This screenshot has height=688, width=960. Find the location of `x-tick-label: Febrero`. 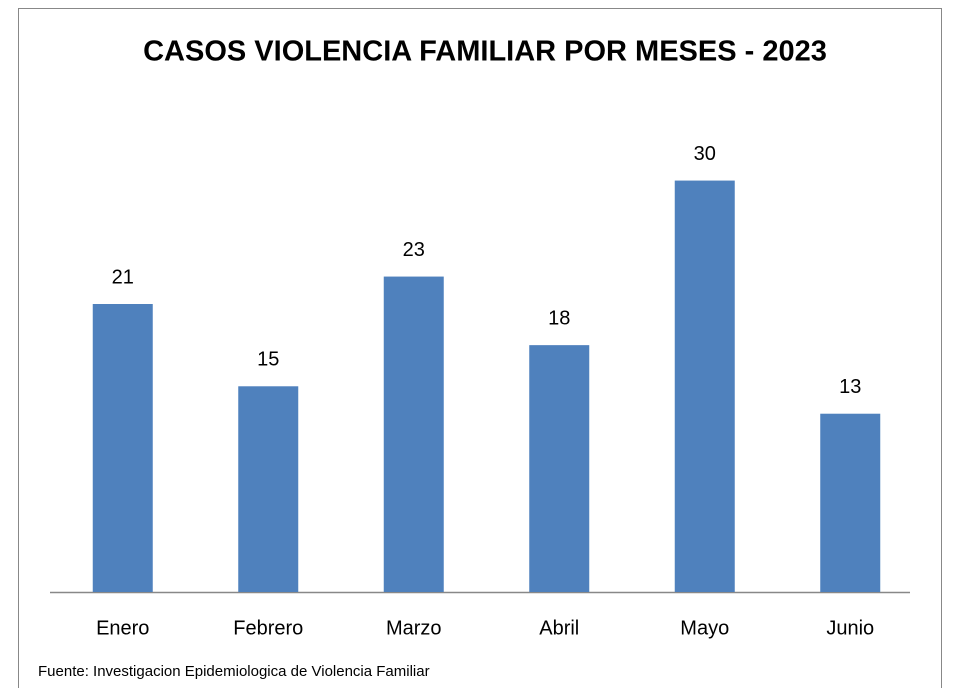

x-tick-label: Febrero is located at coordinates (268, 628).